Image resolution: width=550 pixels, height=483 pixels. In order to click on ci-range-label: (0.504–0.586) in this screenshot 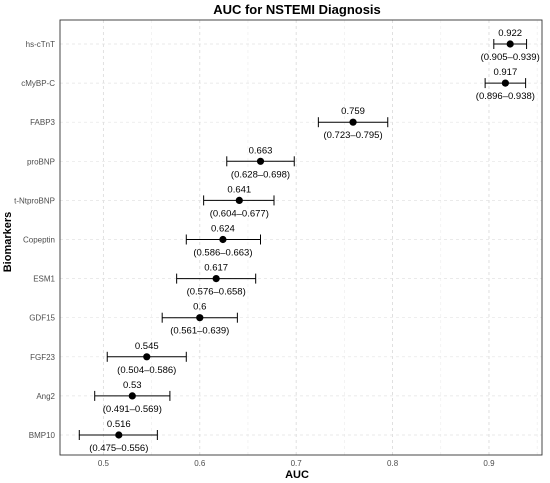, I will do `click(146, 370)`.